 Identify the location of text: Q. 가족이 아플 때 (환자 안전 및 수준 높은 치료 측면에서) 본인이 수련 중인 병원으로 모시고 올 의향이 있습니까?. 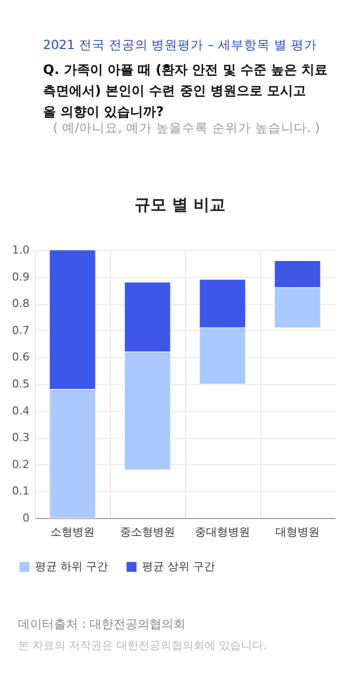
(185, 91).